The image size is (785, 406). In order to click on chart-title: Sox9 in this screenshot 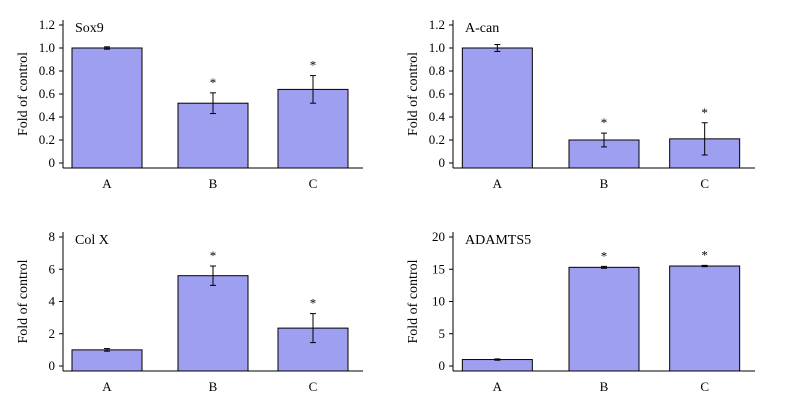, I will do `click(89, 28)`.